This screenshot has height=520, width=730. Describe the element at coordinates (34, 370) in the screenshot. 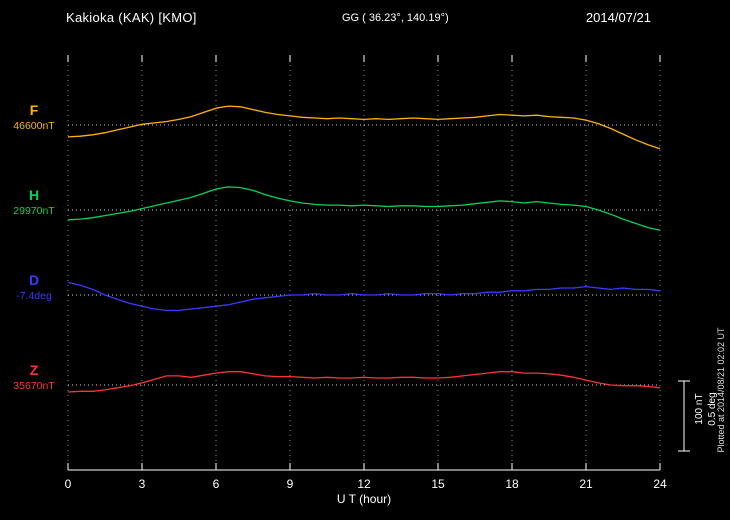

I see `channel-letter-Z: Z` at that location.